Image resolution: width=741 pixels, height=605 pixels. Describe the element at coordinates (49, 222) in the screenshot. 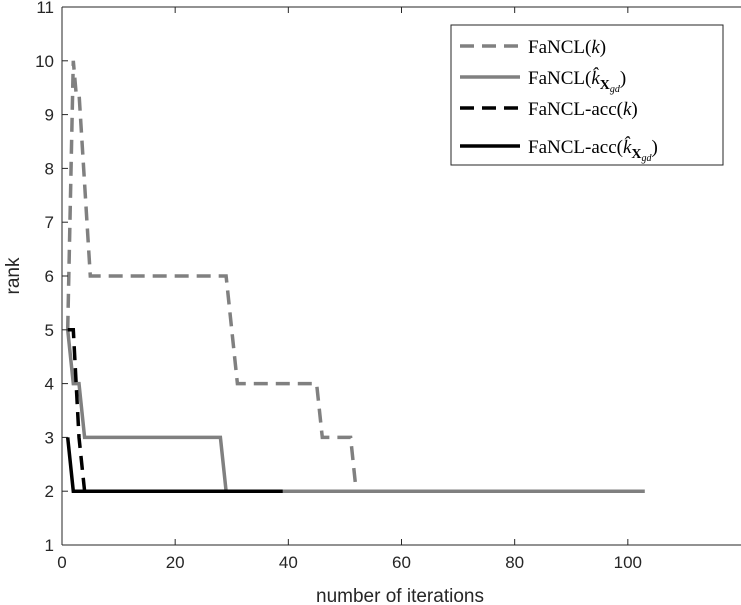

I see `y-tick-label: 7` at that location.